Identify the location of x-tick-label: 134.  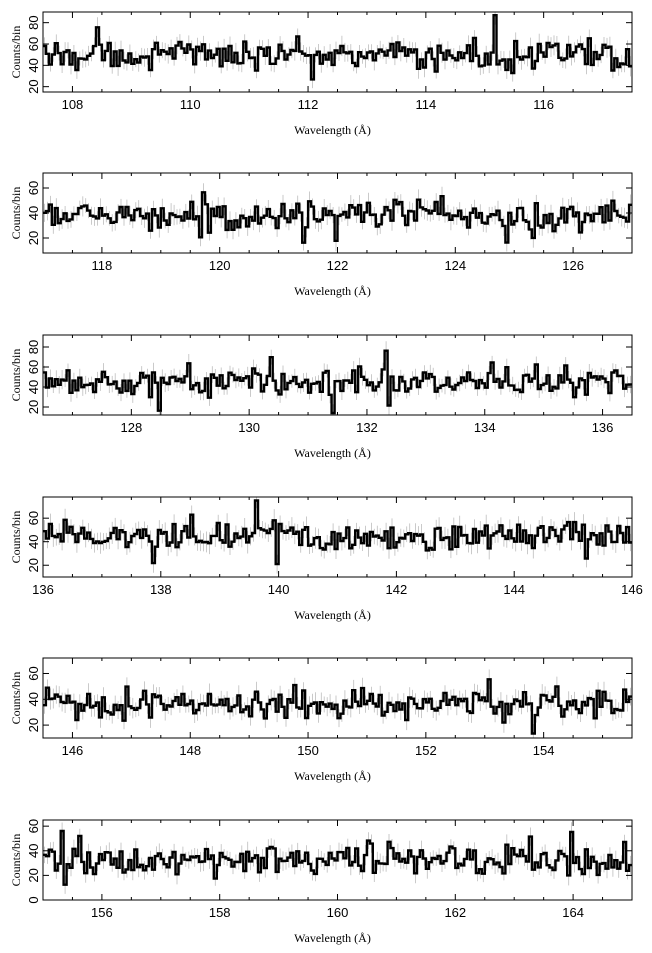
(485, 427).